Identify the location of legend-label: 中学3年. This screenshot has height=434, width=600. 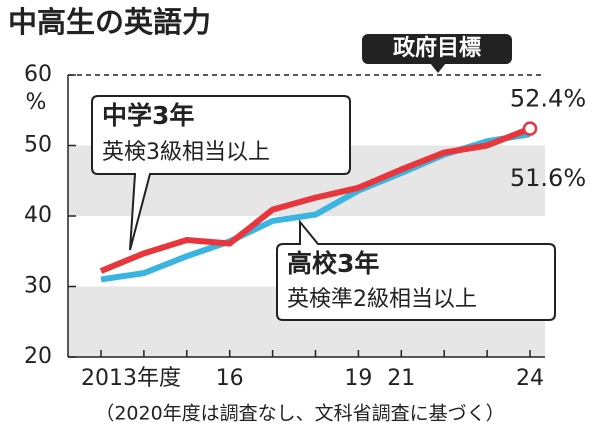
(148, 115).